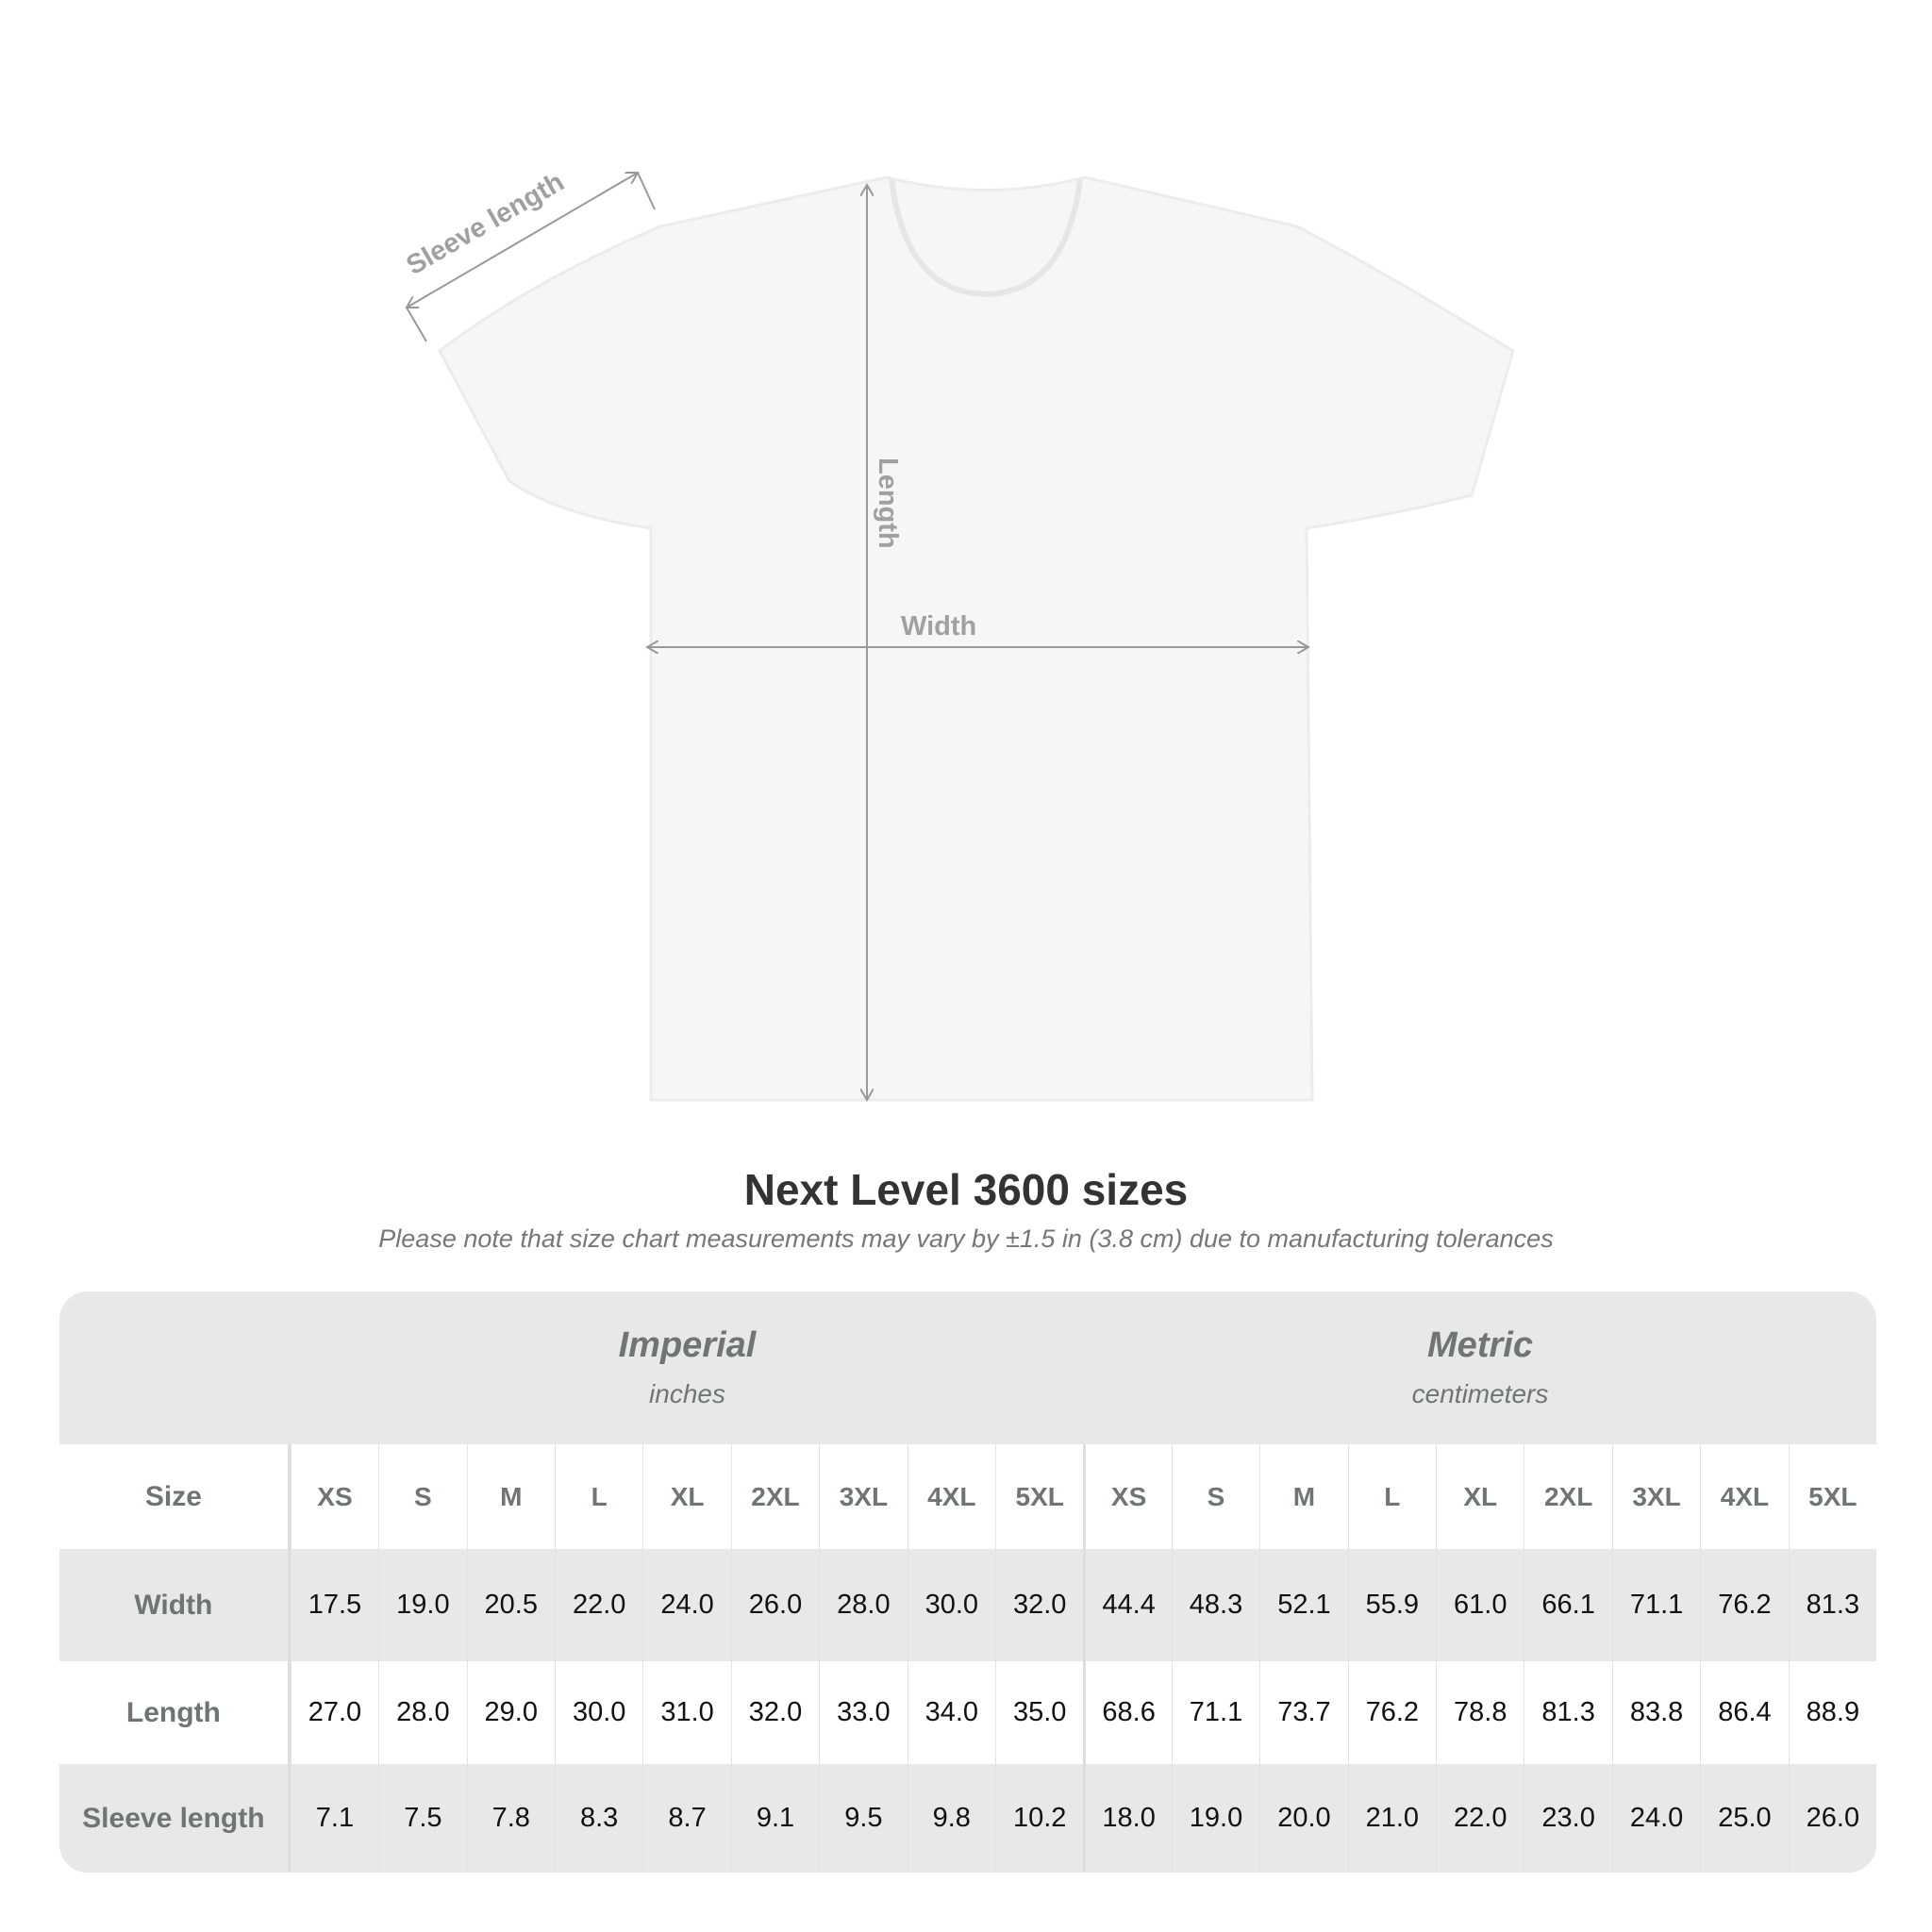 Image resolution: width=1932 pixels, height=1932 pixels. I want to click on row-label: Size, so click(175, 1496).